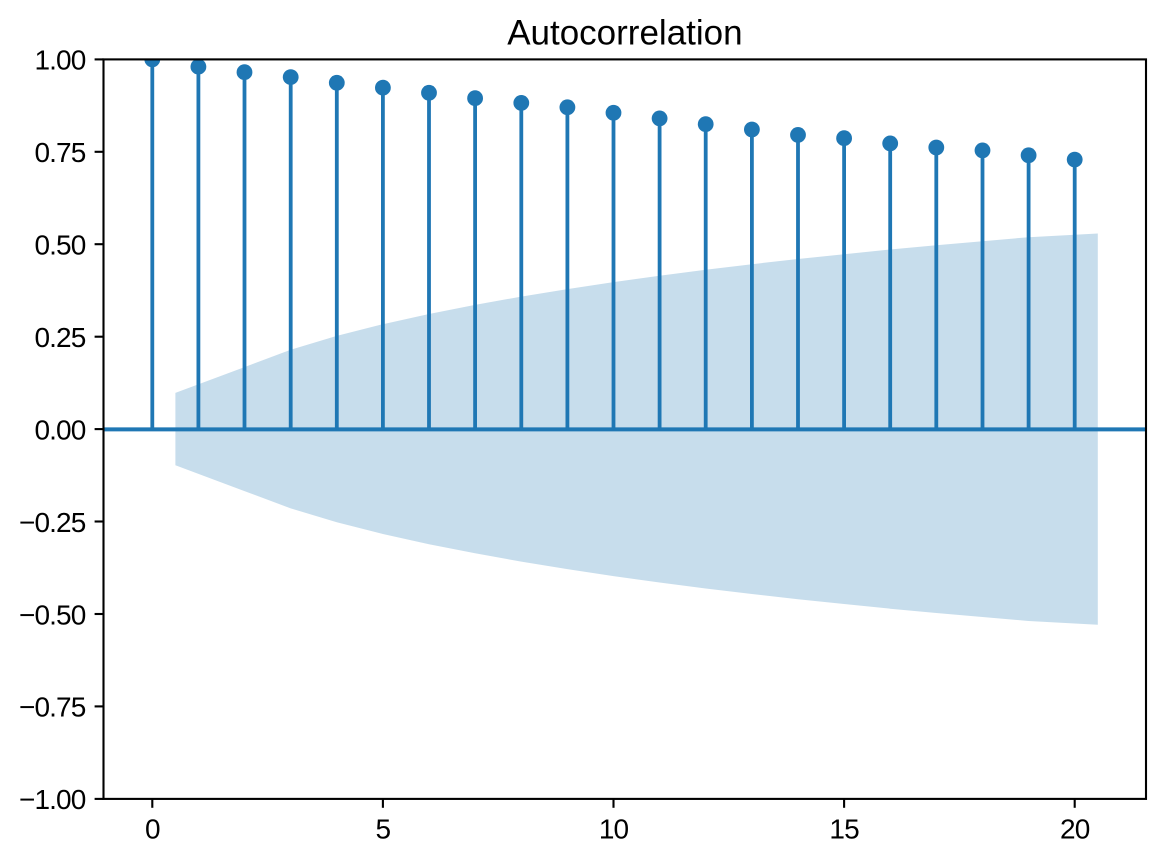 This screenshot has width=1165, height=864. I want to click on svg-text: 0.25, so click(59, 337).